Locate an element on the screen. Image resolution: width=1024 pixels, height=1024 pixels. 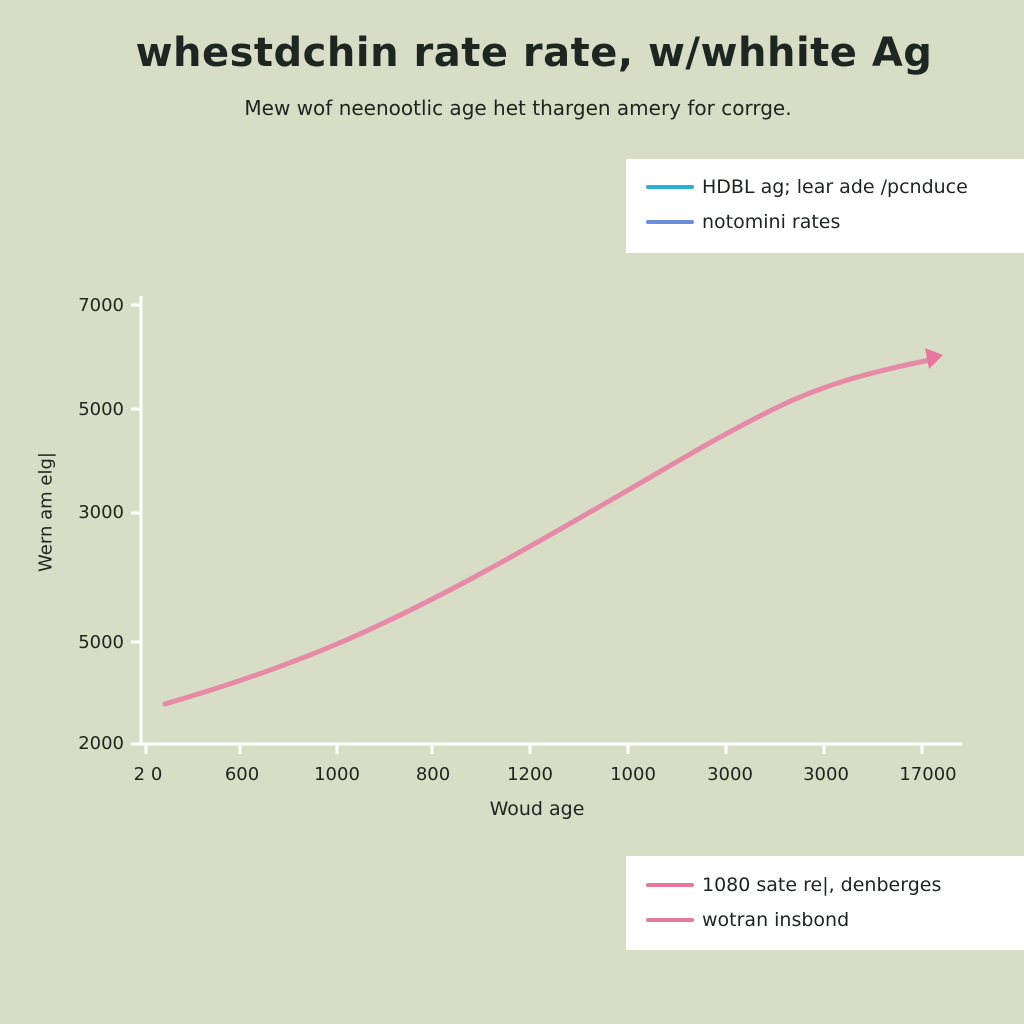
legend-label: HDBL ag; lear ade /pcnduce is located at coordinates (835, 187).